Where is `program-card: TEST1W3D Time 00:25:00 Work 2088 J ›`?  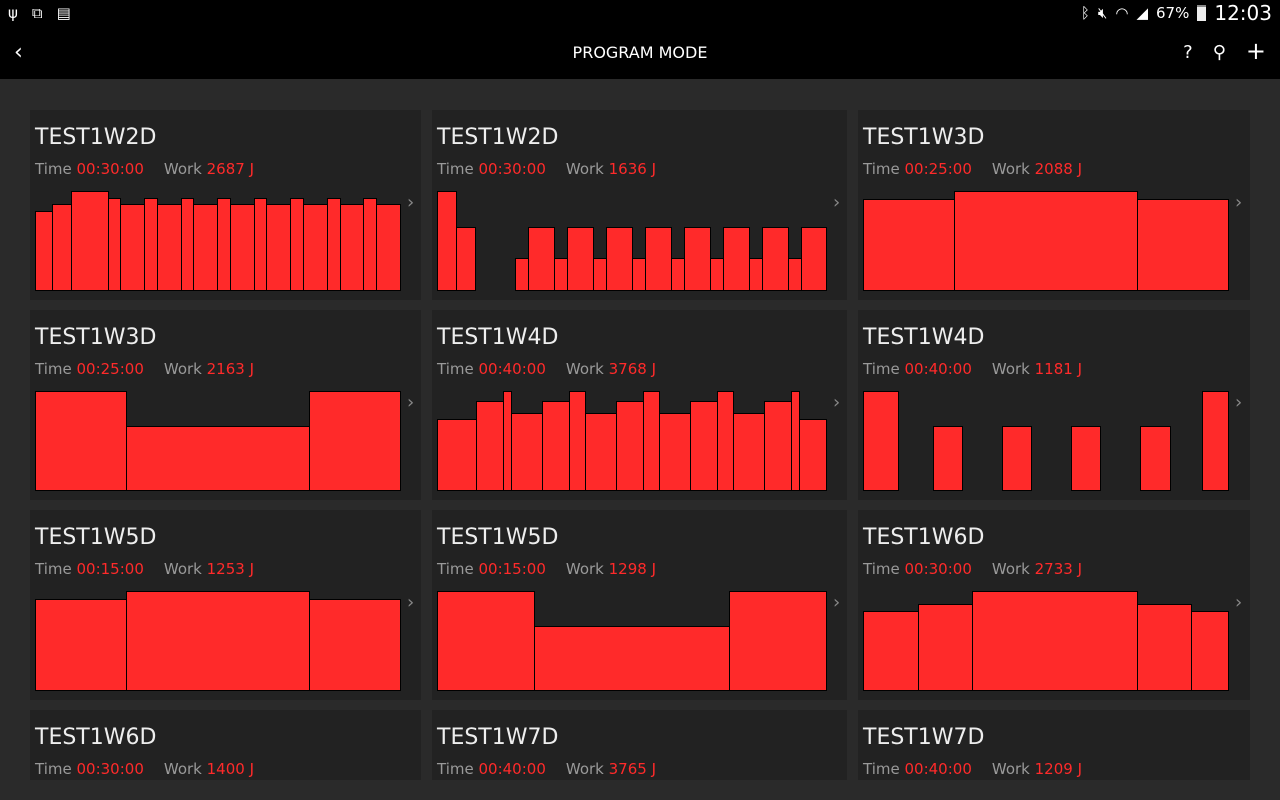
program-card: TEST1W3D Time 00:25:00 Work 2088 J › is located at coordinates (1054, 205).